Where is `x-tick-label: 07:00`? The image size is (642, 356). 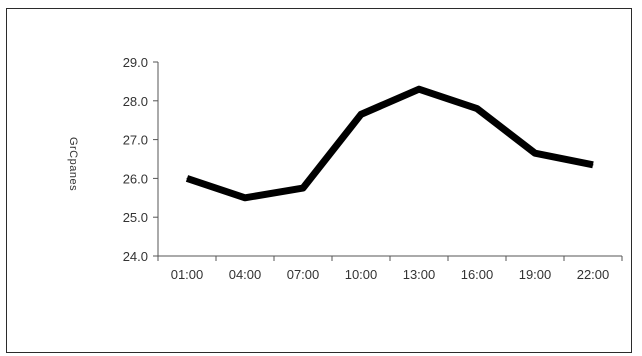 x-tick-label: 07:00 is located at coordinates (303, 274).